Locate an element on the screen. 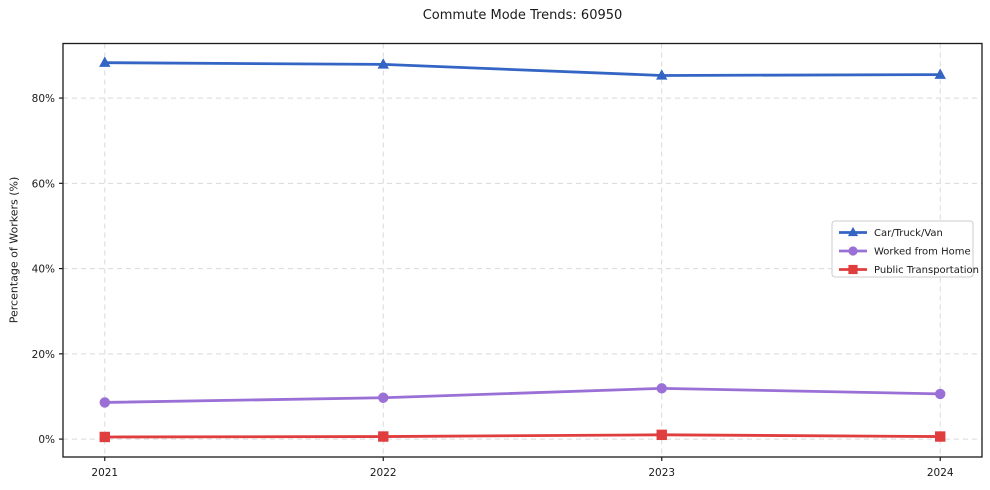  x-tick-label: 2021 is located at coordinates (104, 473).